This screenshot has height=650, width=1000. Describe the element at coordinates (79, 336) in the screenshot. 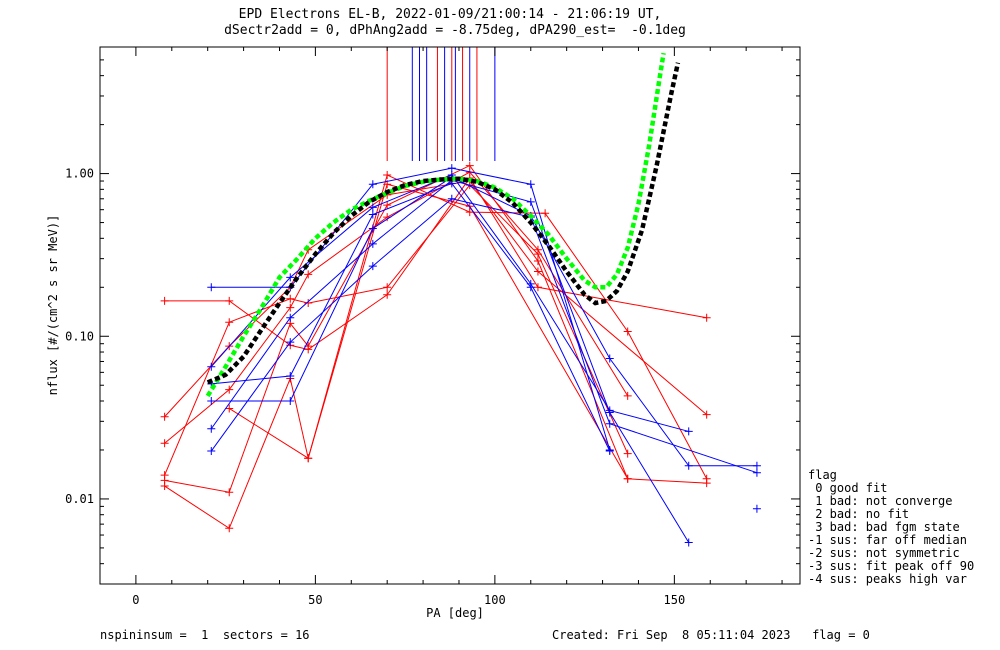

I see `y-tick-label: 0.10` at that location.